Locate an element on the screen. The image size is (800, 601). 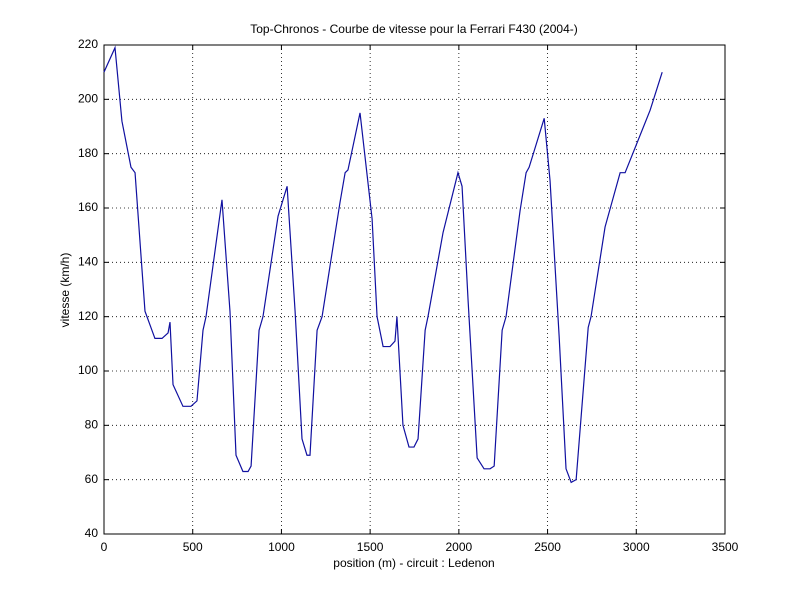
y-axis-label: vitesse (km/h) is located at coordinates (65, 290).